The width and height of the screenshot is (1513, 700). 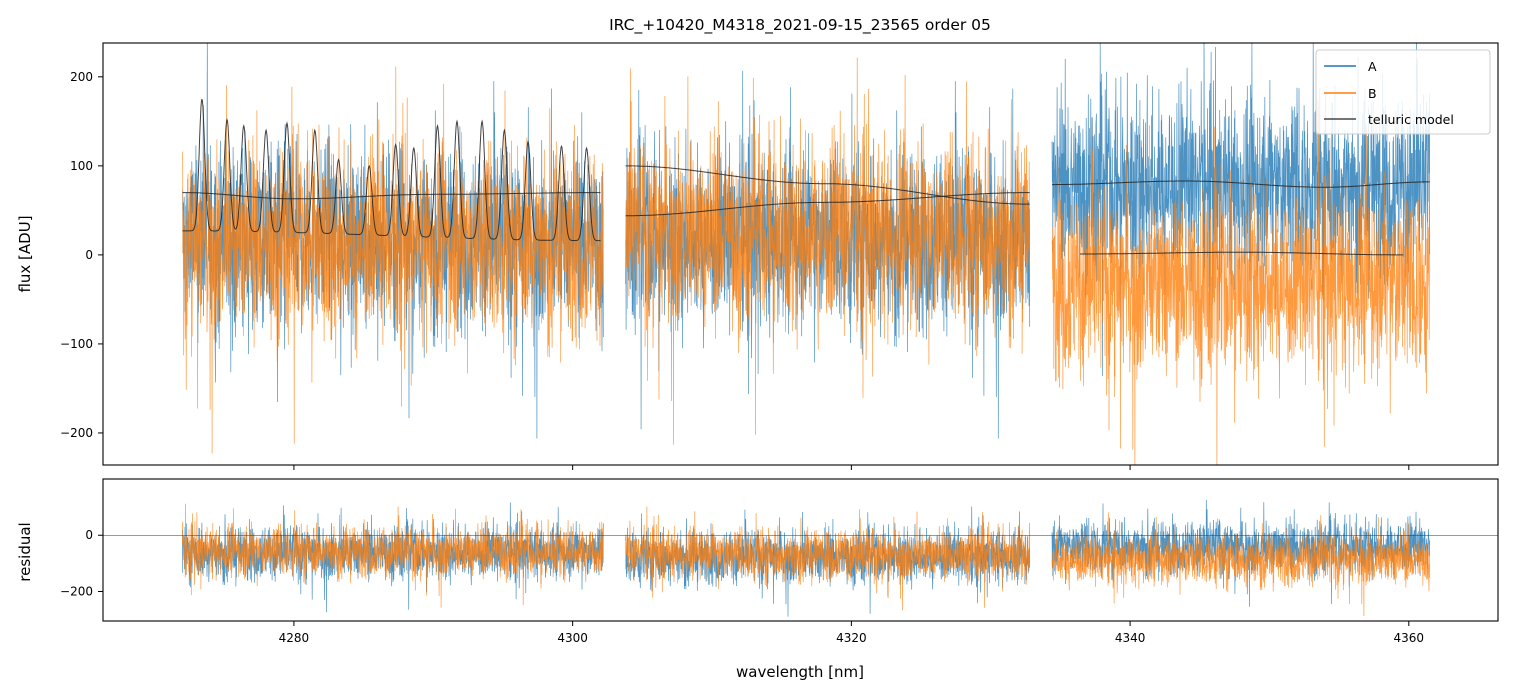 I want to click on flux-y-ticks: 200 100 0 −100 −200, so click(x=81, y=255).